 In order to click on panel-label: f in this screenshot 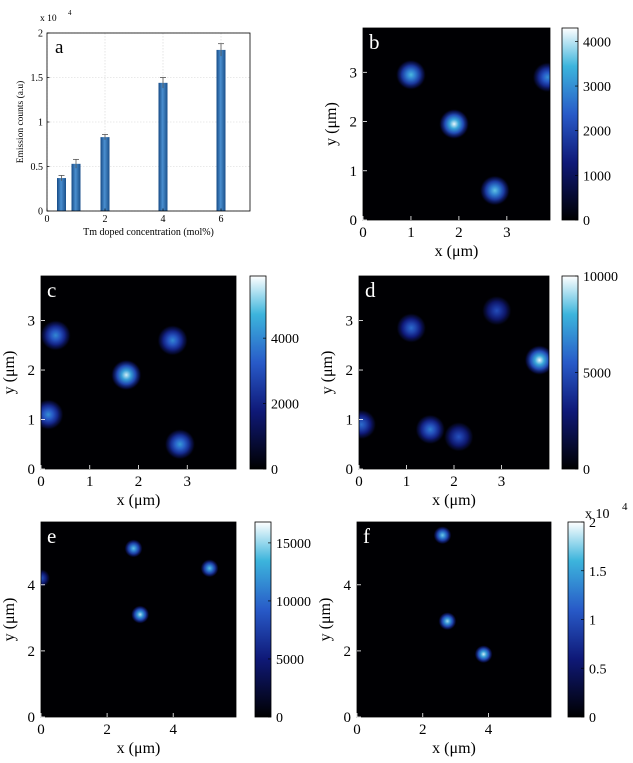, I will do `click(366, 536)`.